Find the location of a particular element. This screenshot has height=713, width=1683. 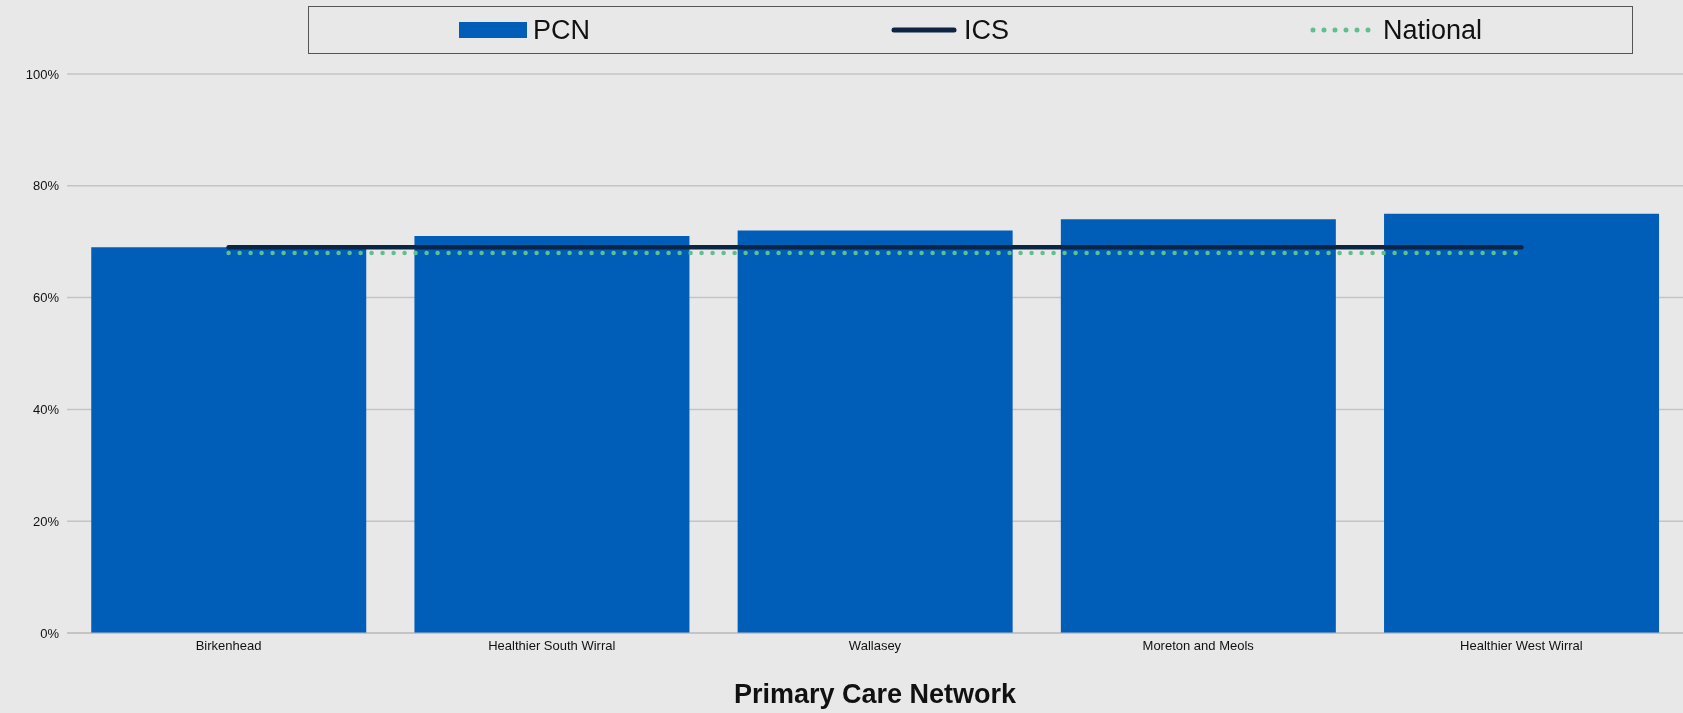

legend-label: National is located at coordinates (1432, 30).